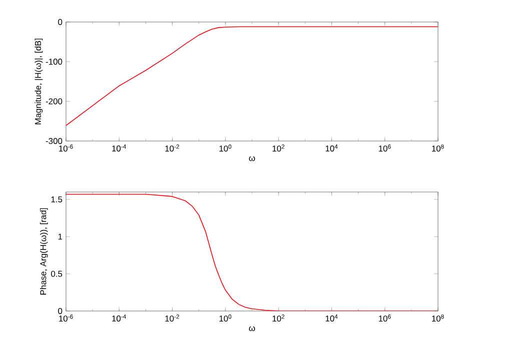  Describe the element at coordinates (54, 141) in the screenshot. I see `y-tick-label: -300` at that location.